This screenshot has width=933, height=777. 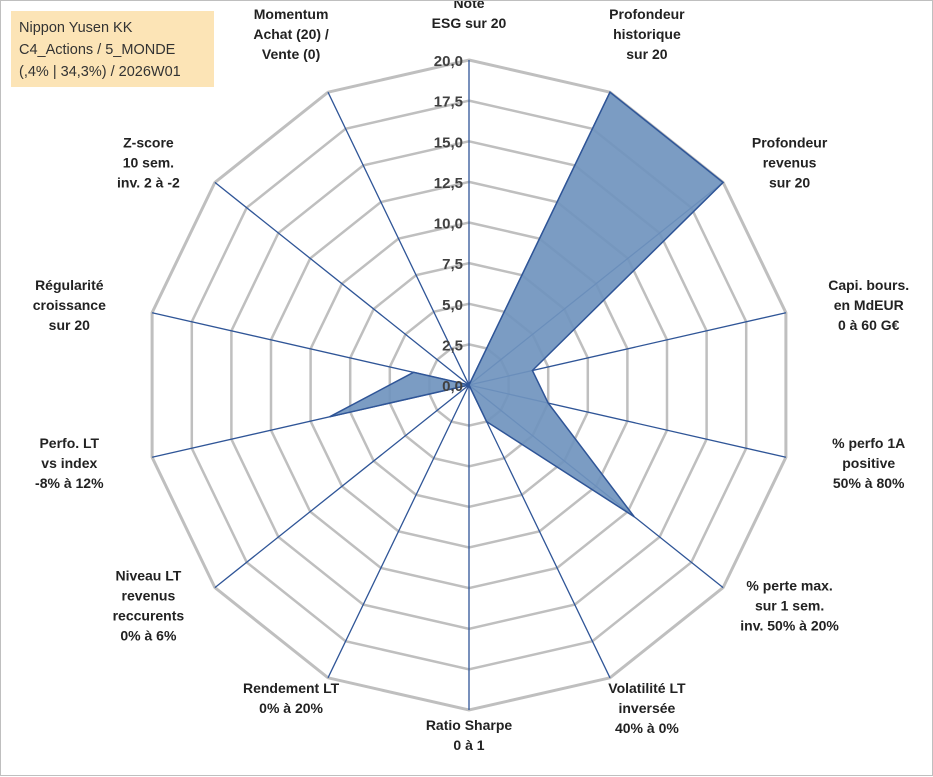 I want to click on tick-label-3: 7,5, so click(x=452, y=264).